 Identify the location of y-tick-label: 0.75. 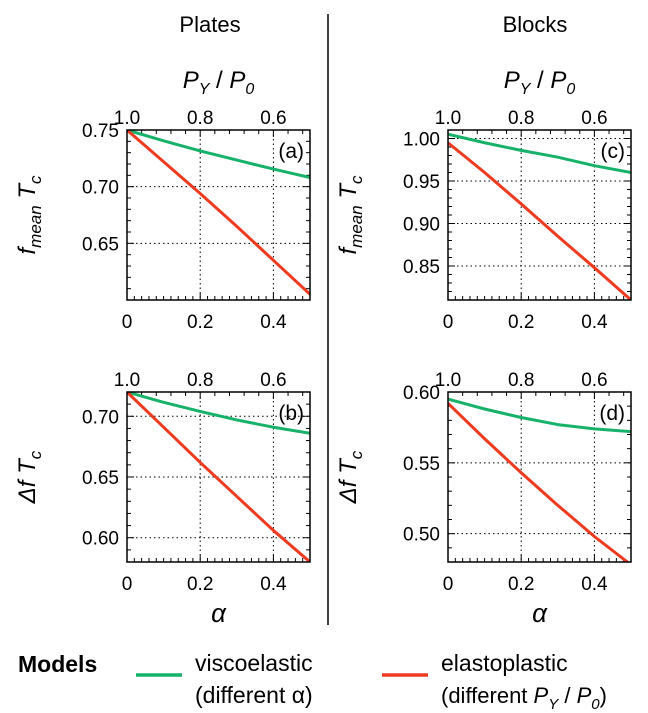
(100, 131).